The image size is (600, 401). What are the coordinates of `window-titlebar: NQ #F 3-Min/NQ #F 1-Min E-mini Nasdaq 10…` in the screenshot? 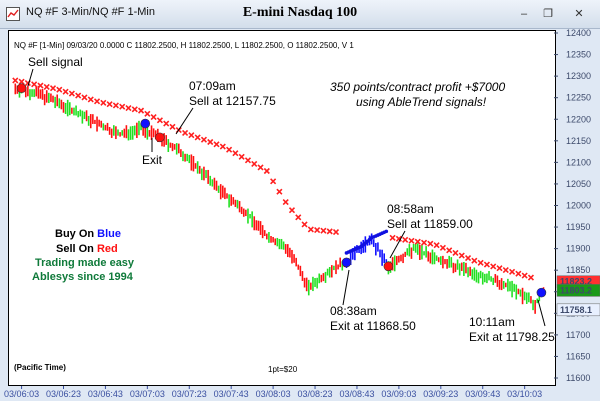 It's located at (300, 14).